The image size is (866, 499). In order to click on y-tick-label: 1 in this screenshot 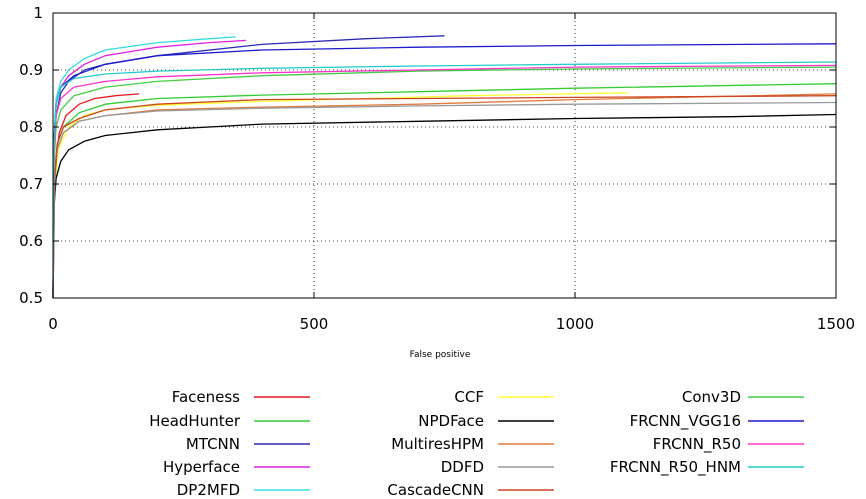, I will do `click(38, 13)`.